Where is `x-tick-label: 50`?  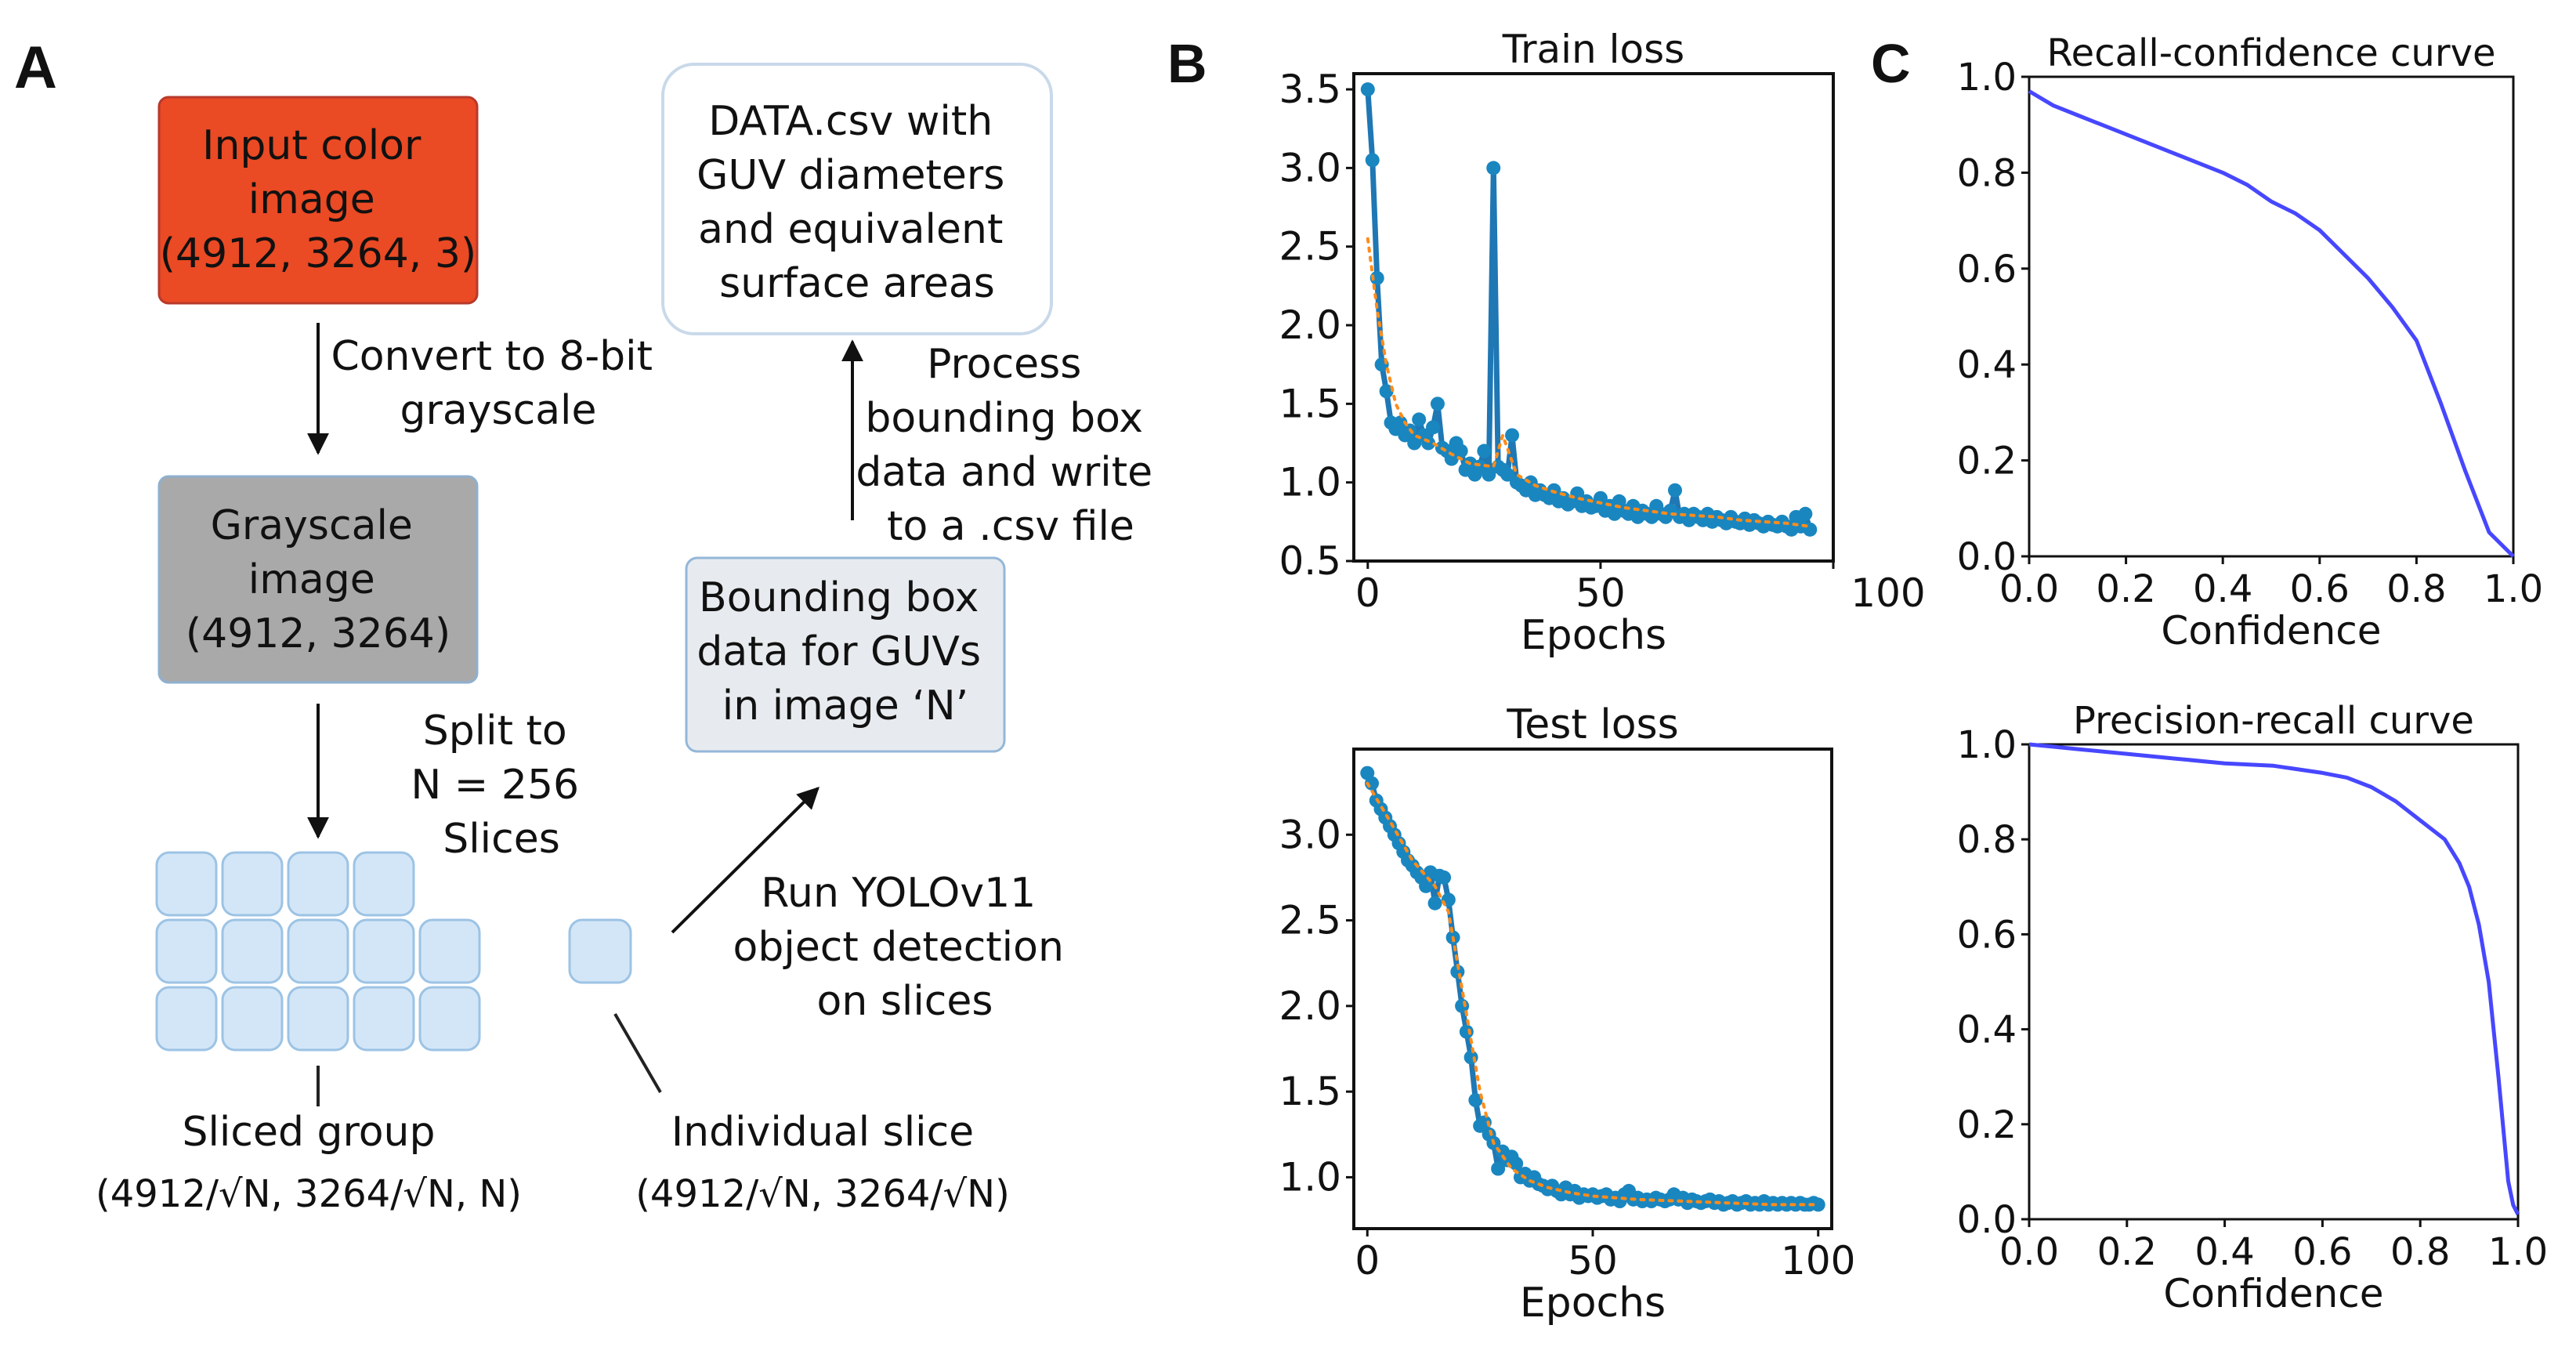
x-tick-label: 50 is located at coordinates (1601, 593).